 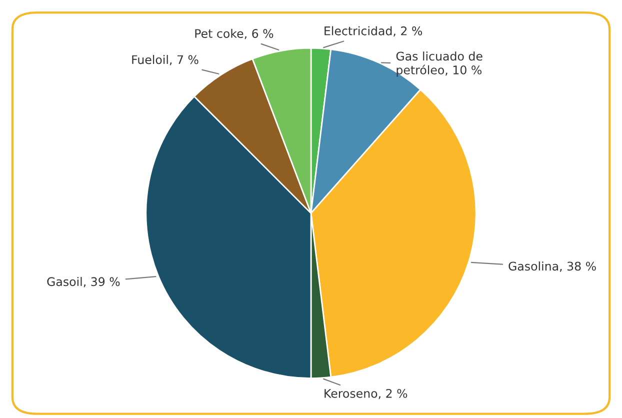 What do you see at coordinates (552, 266) in the screenshot?
I see `slice-label: Gasolina, 38 %` at bounding box center [552, 266].